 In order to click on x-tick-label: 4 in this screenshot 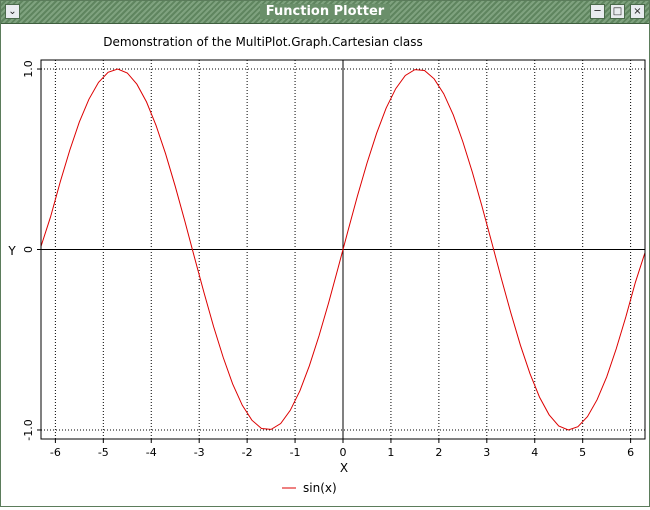, I will do `click(534, 452)`.